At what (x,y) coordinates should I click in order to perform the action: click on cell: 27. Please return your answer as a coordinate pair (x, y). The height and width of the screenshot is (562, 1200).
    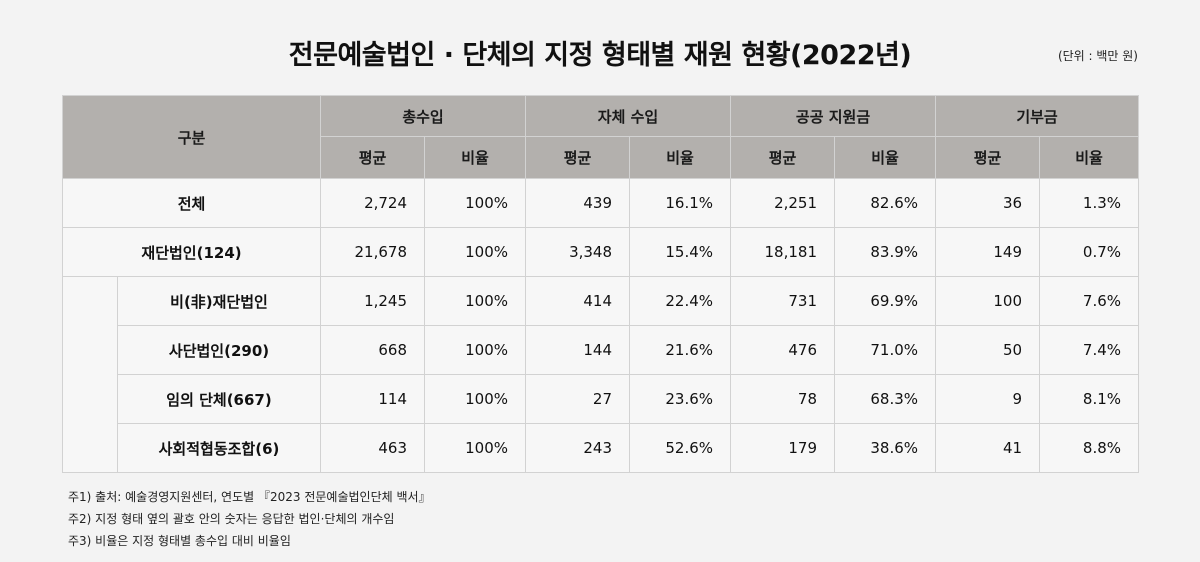
    Looking at the image, I should click on (578, 399).